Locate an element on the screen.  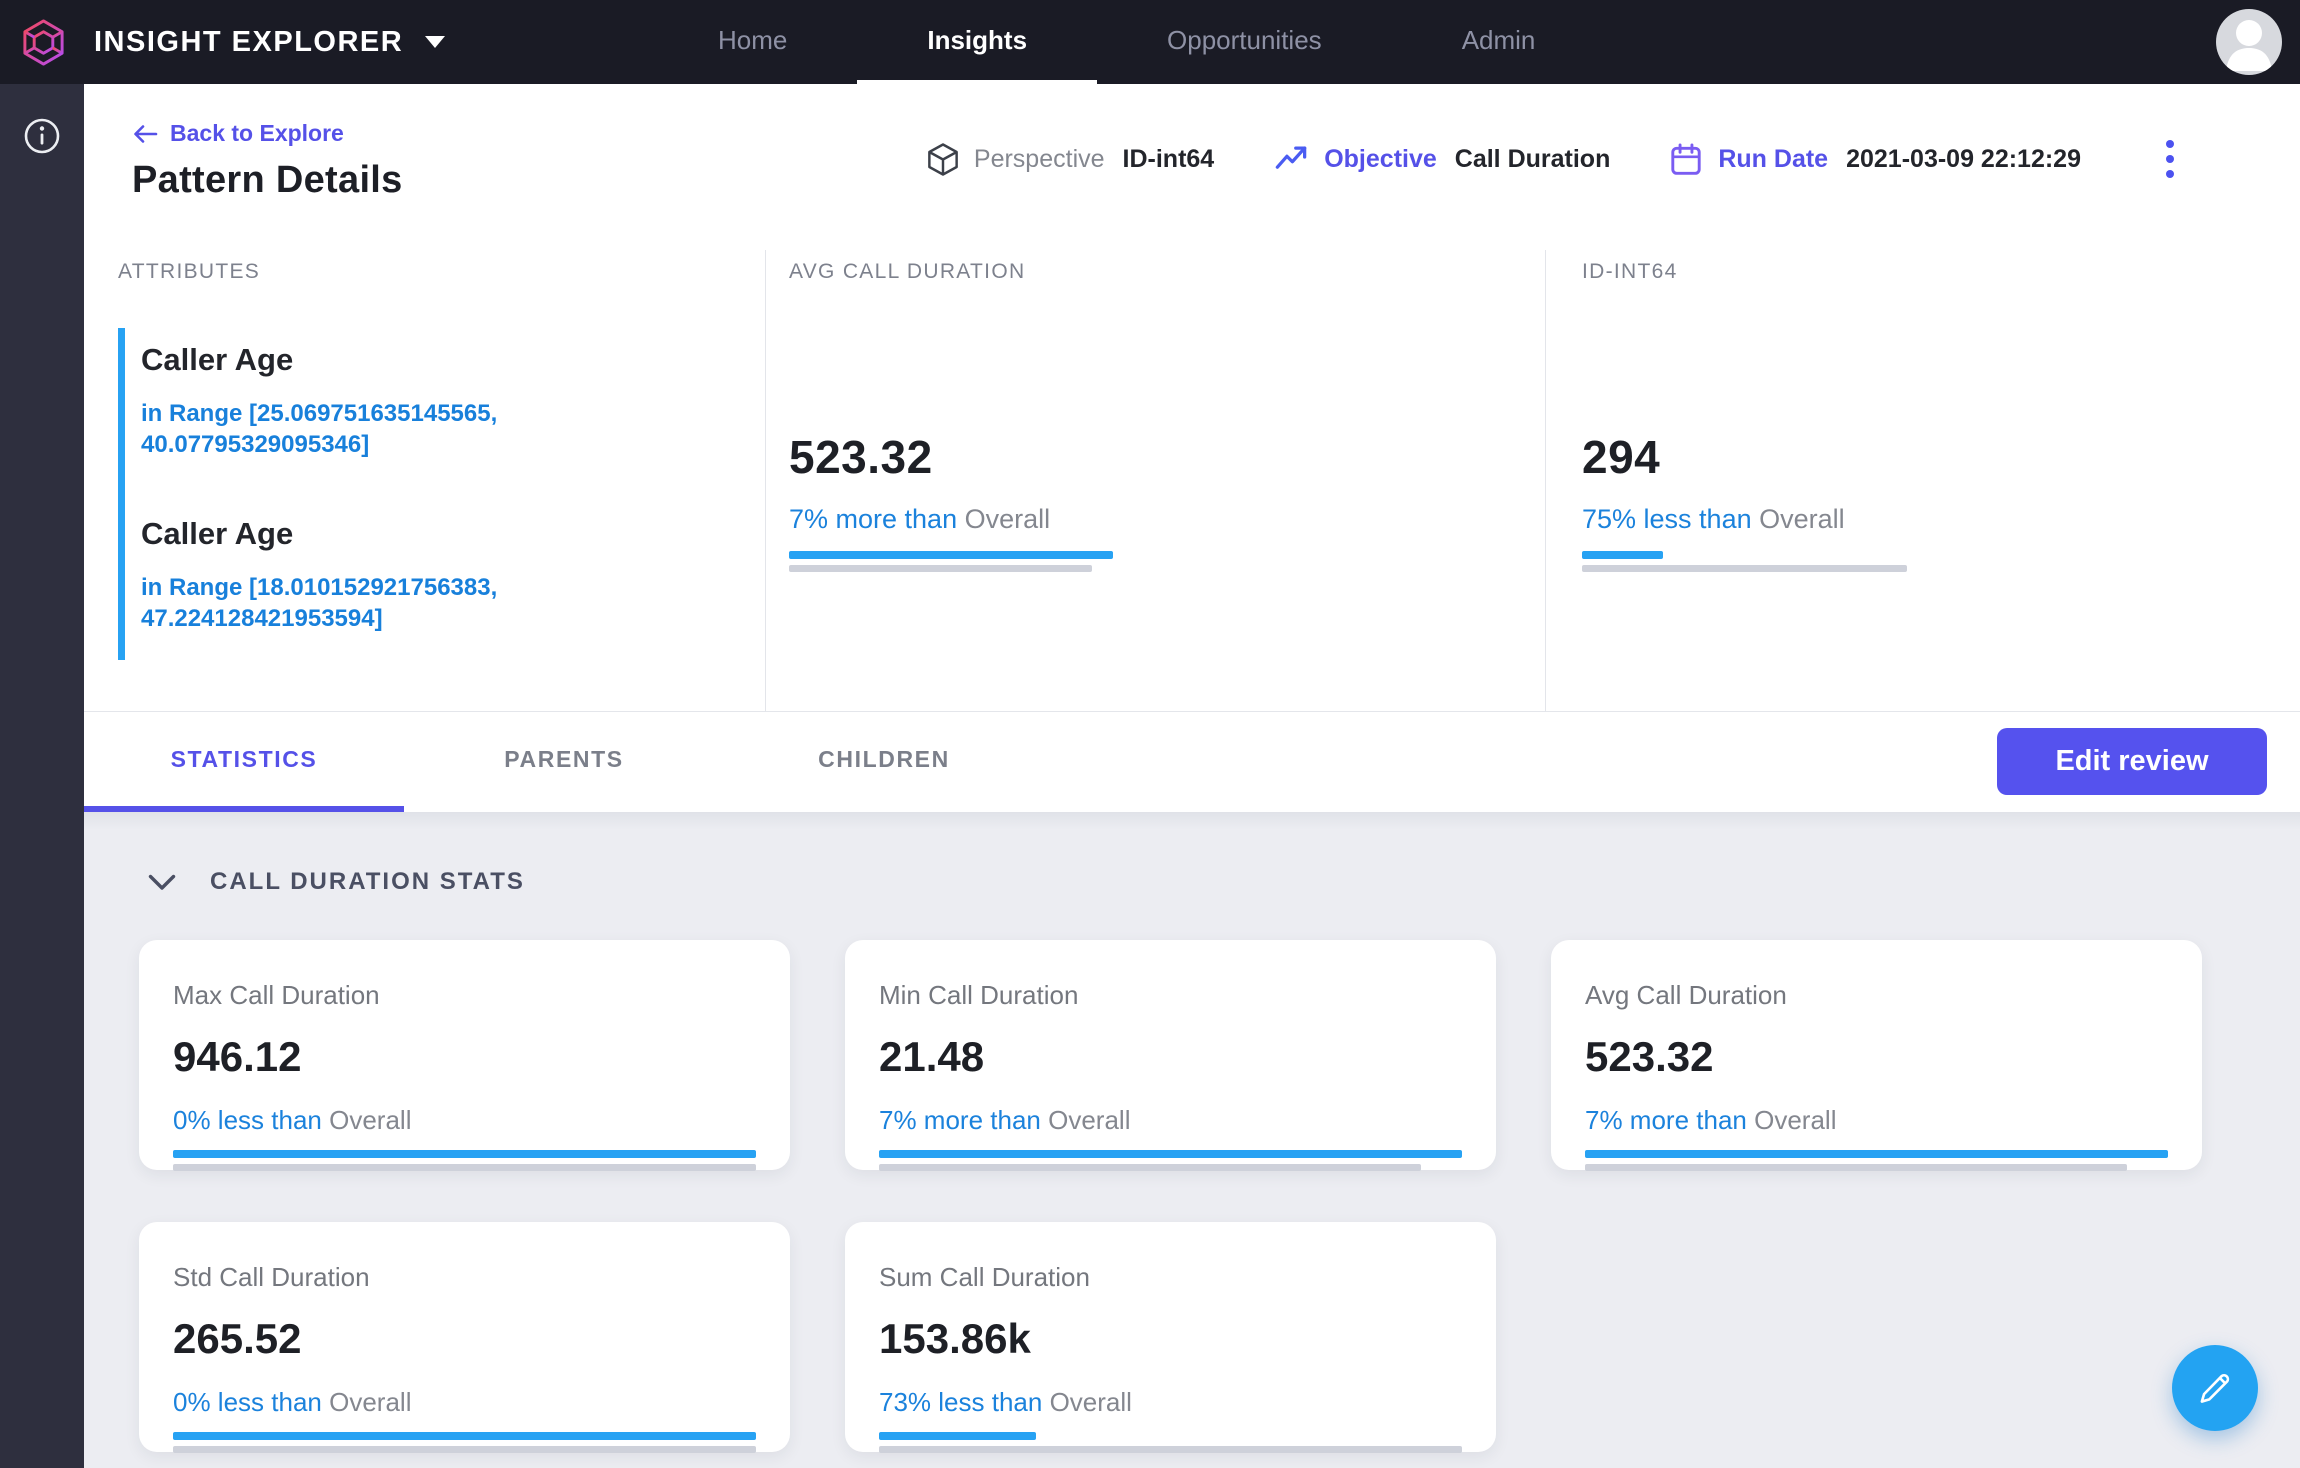
trend-up-icon is located at coordinates (1291, 159).